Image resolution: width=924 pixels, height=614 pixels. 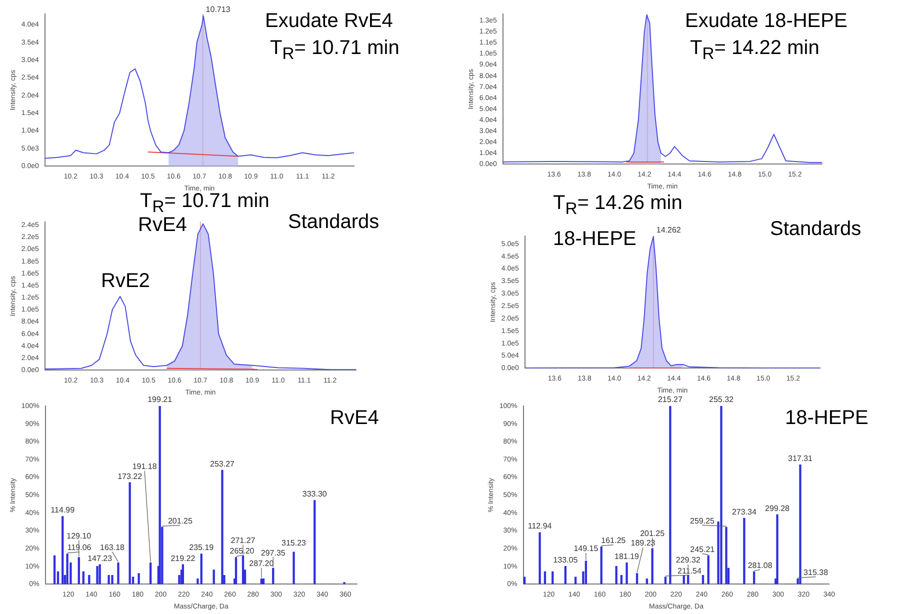 I want to click on annotation: 235.19, so click(x=201, y=547).